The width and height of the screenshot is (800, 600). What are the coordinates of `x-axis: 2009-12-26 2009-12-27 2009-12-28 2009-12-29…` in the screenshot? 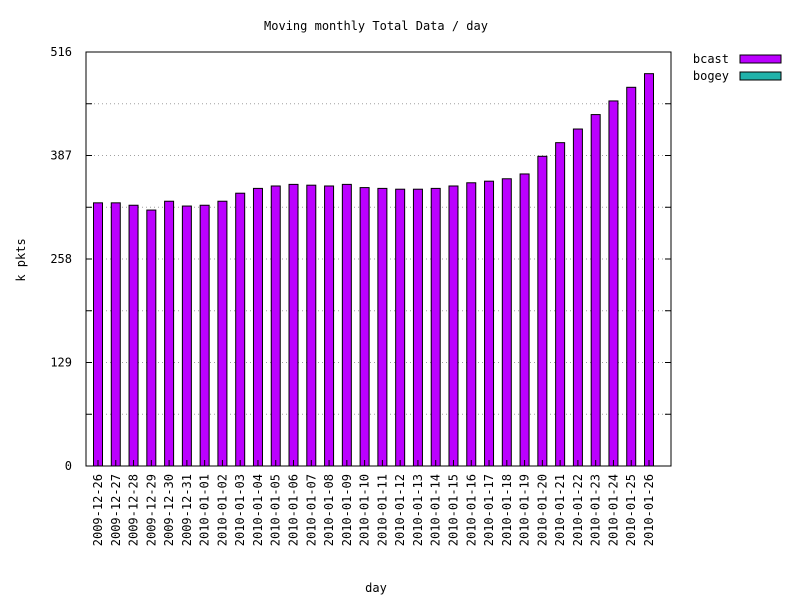 It's located at (373, 503).